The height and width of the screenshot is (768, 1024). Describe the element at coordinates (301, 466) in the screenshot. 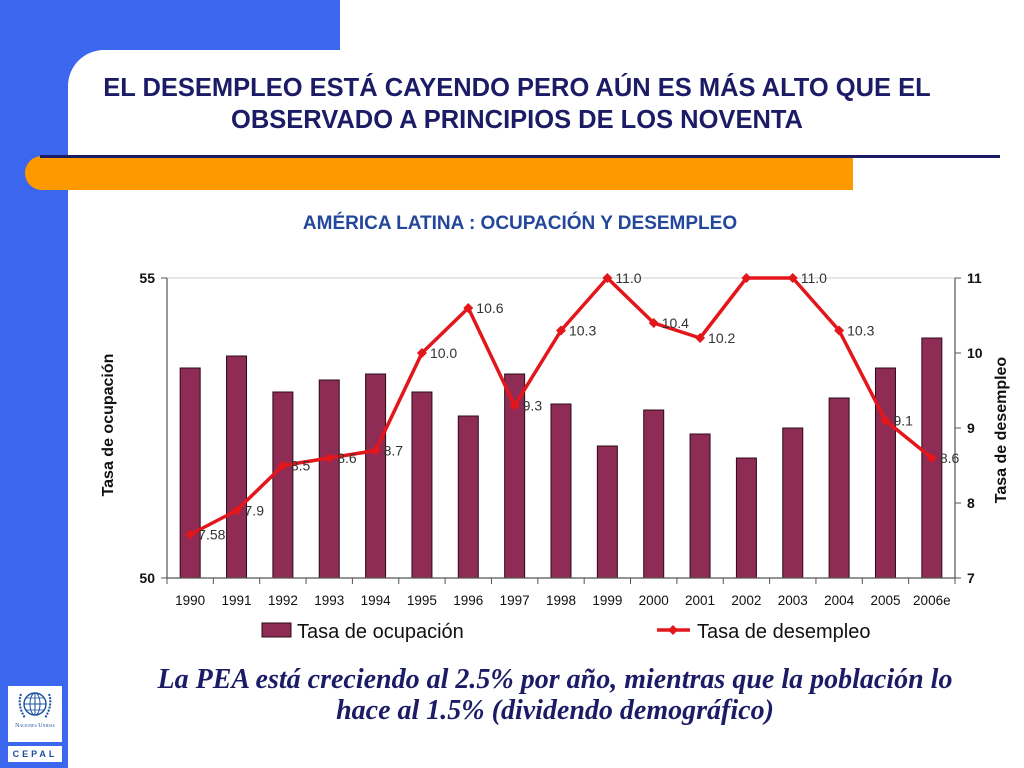

I see `data-label-desempleo-1992: 8.5` at that location.